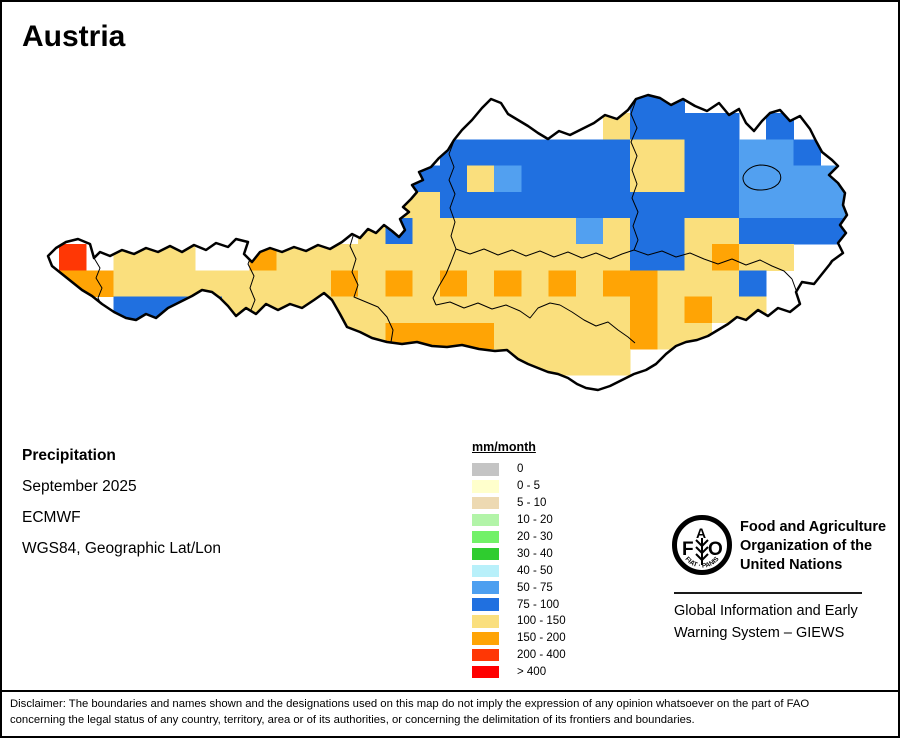  I want to click on legend-item: 0 - 5, so click(519, 486).